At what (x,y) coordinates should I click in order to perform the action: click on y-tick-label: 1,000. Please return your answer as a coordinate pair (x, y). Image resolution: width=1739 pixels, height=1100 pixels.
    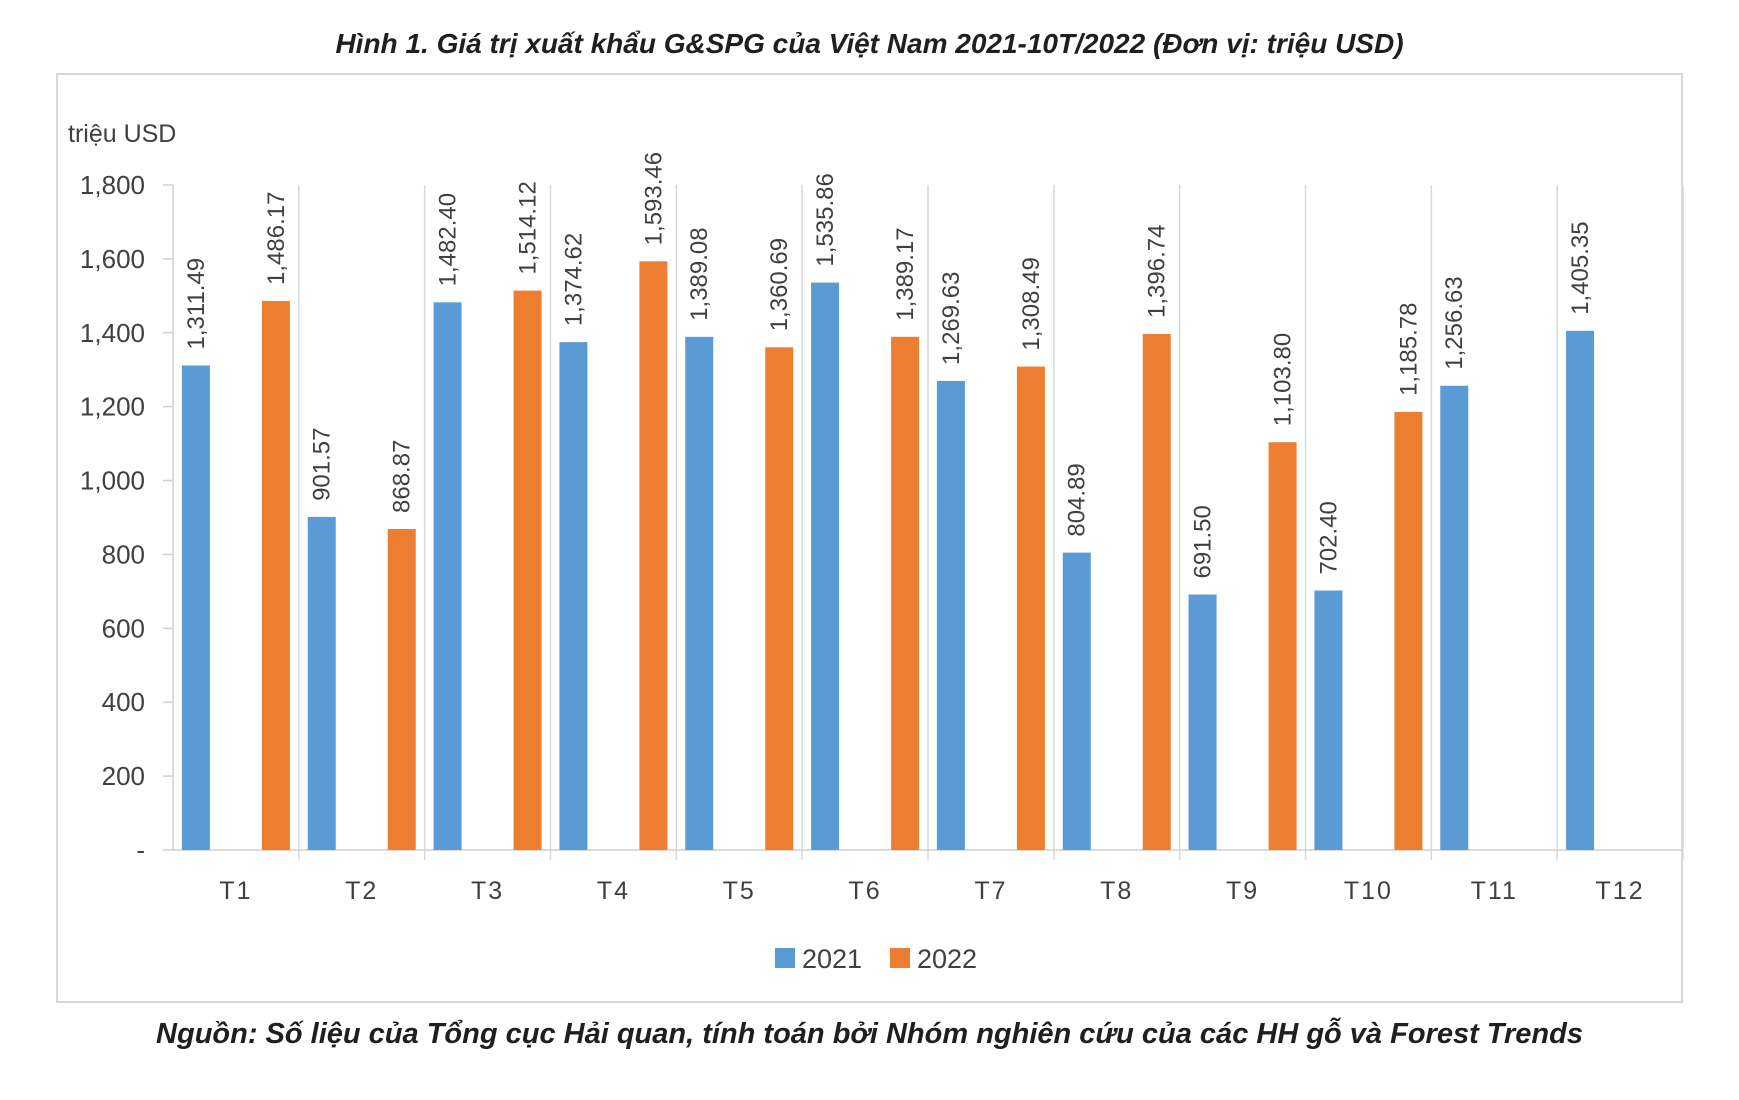
    Looking at the image, I should click on (112, 481).